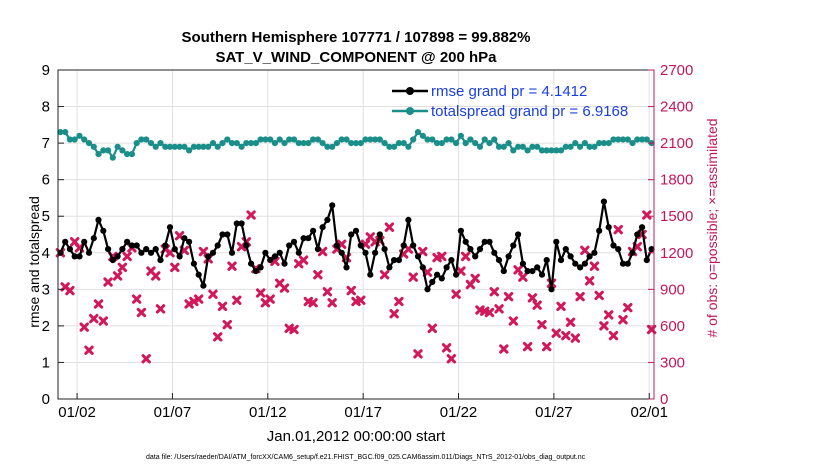 The height and width of the screenshot is (470, 830). What do you see at coordinates (46, 216) in the screenshot?
I see `y-left-tick-label: 5` at bounding box center [46, 216].